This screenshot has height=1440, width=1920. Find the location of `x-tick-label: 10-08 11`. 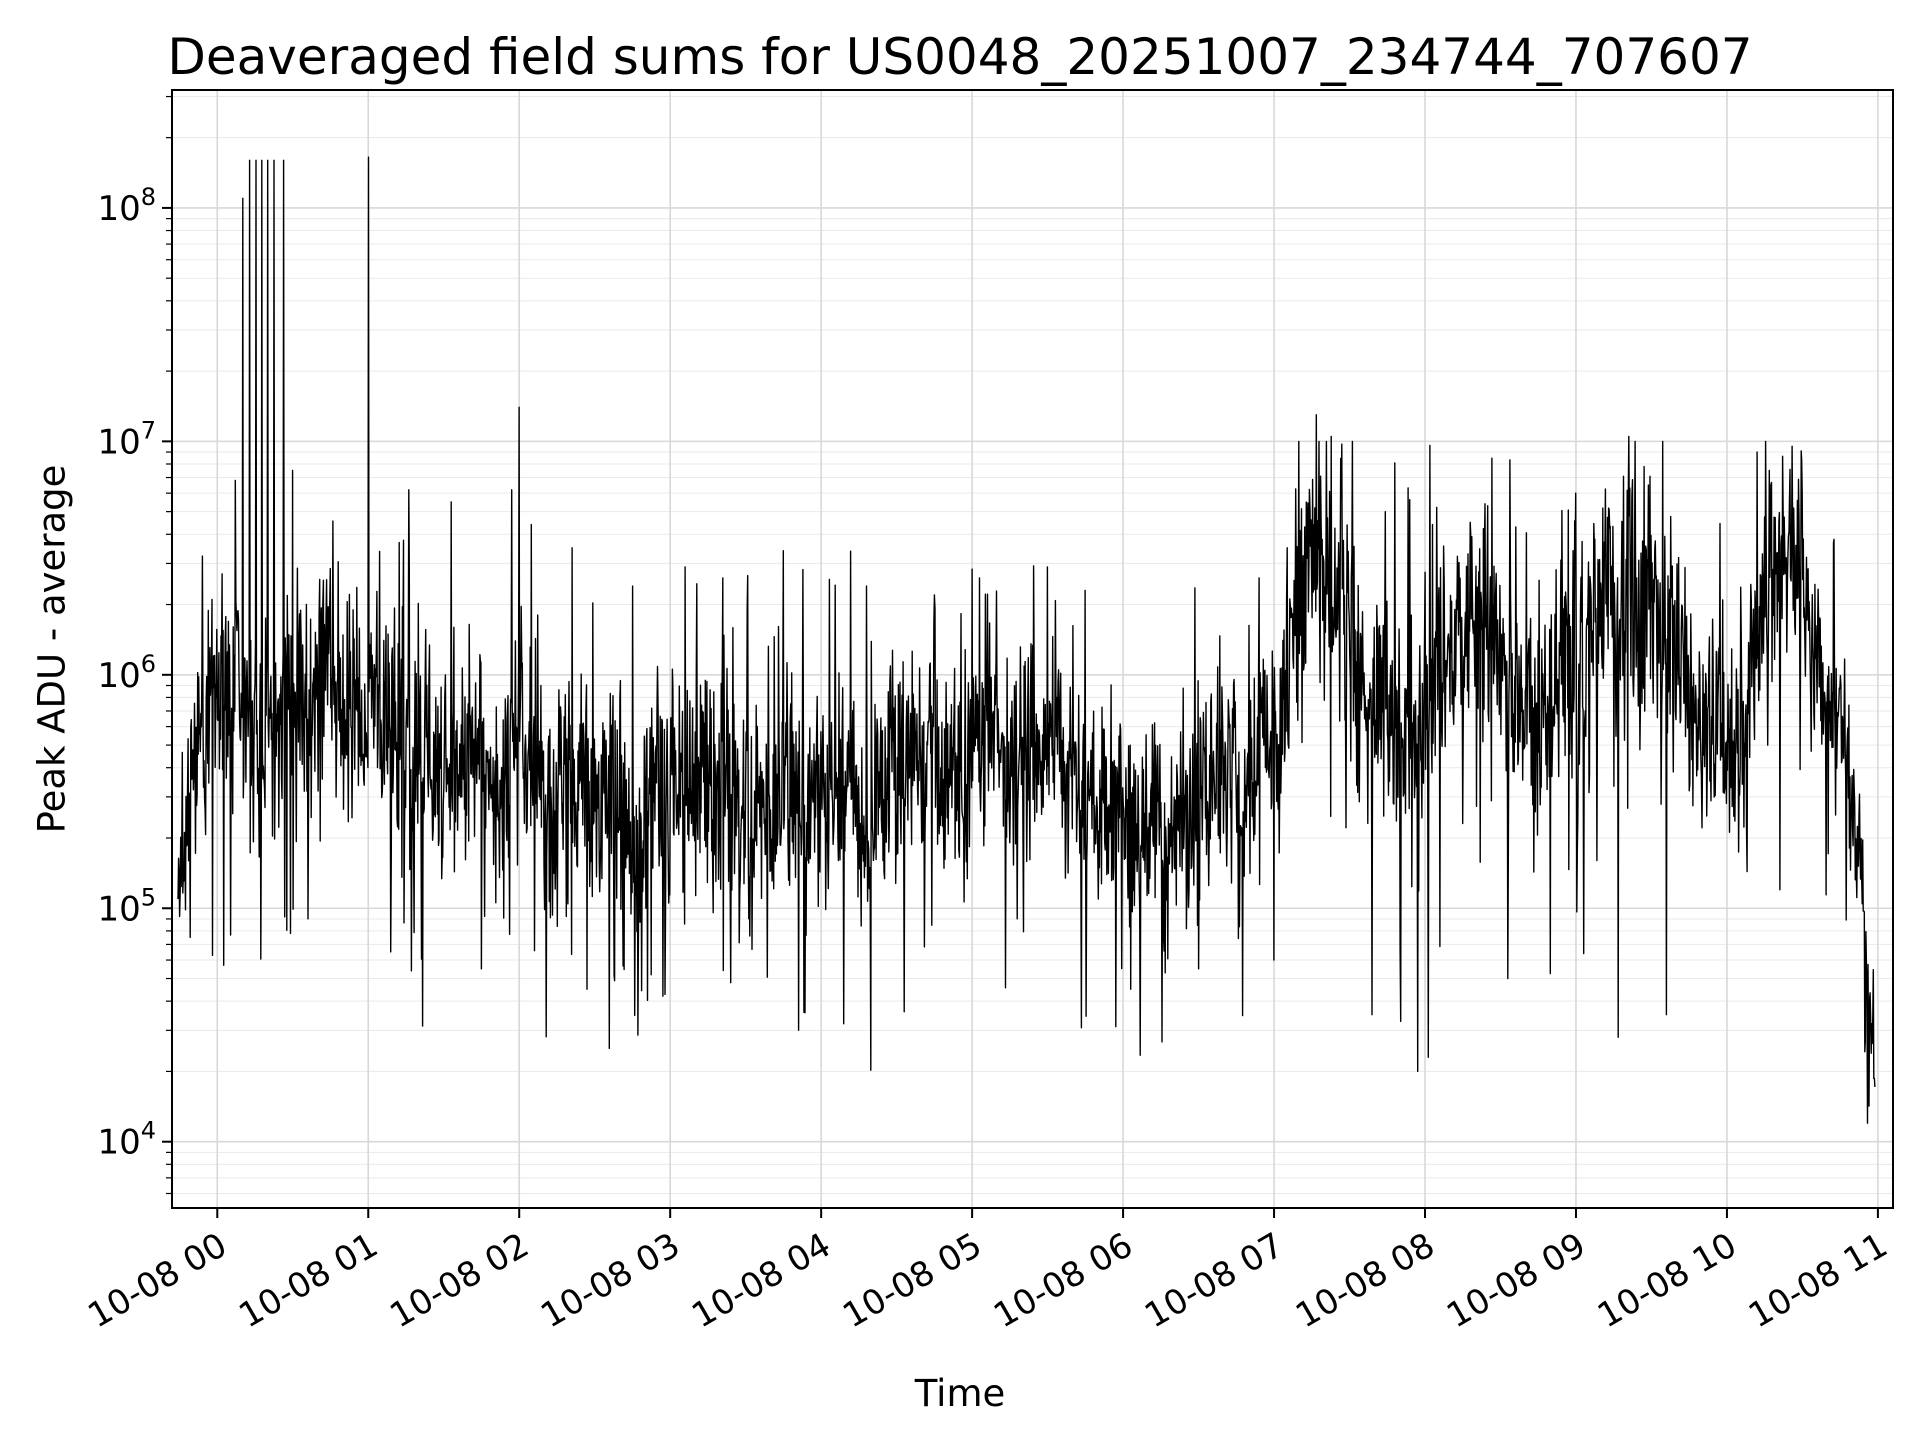

x-tick-label: 10-08 11 is located at coordinates (1818, 1280).